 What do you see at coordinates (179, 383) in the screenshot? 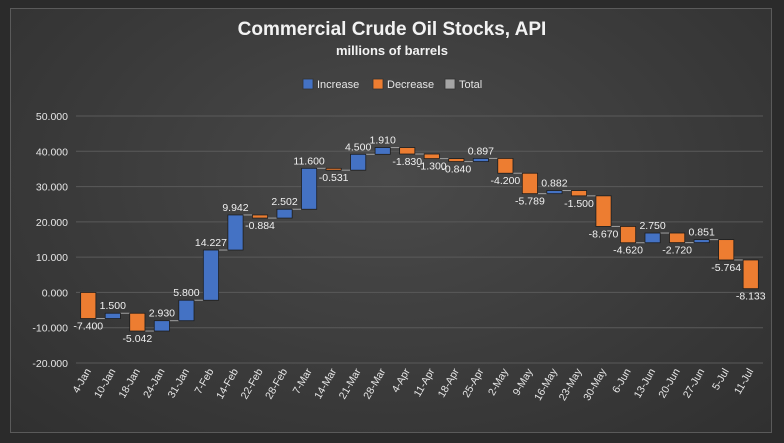
I see `x-tick-label: 31-Jan` at bounding box center [179, 383].